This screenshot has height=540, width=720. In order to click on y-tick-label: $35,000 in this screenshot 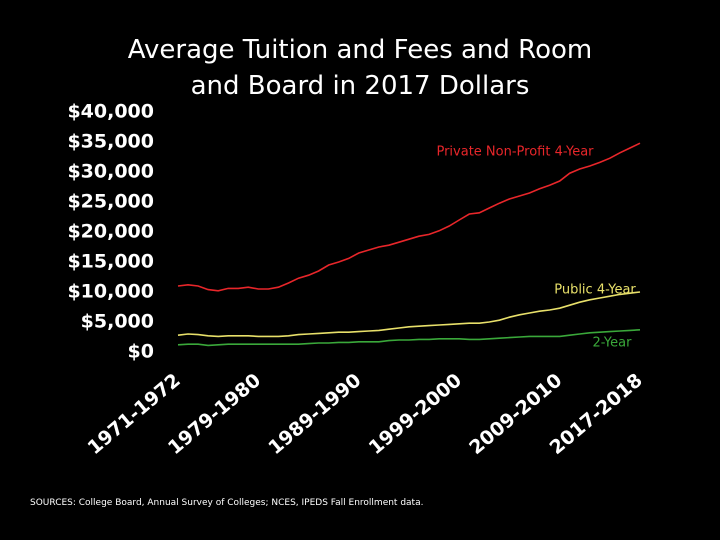, I will do `click(110, 142)`.